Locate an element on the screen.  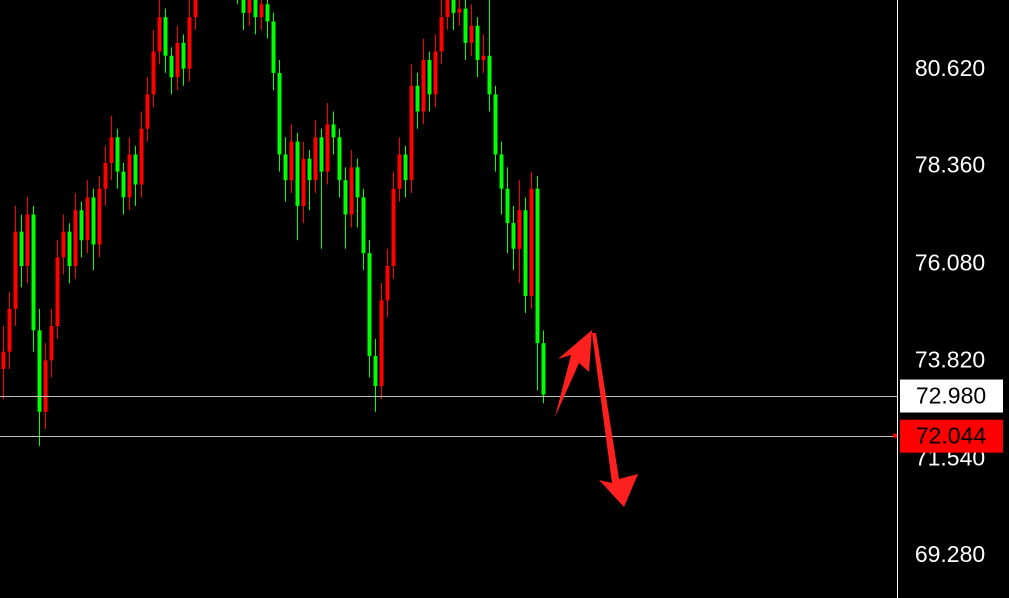
price-tag: 72.980 is located at coordinates (951, 396).